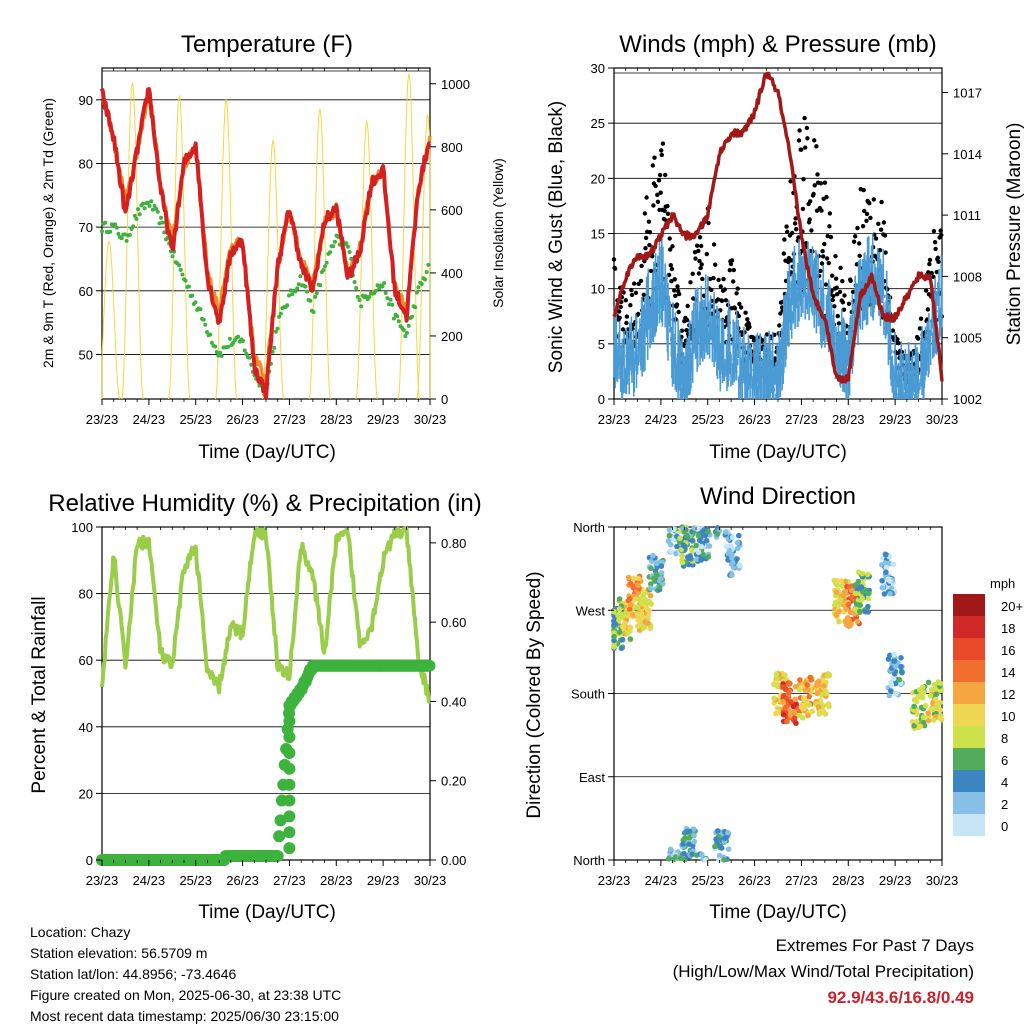 The height and width of the screenshot is (1027, 1024). I want to click on x-tick-label: 26/23, so click(242, 419).